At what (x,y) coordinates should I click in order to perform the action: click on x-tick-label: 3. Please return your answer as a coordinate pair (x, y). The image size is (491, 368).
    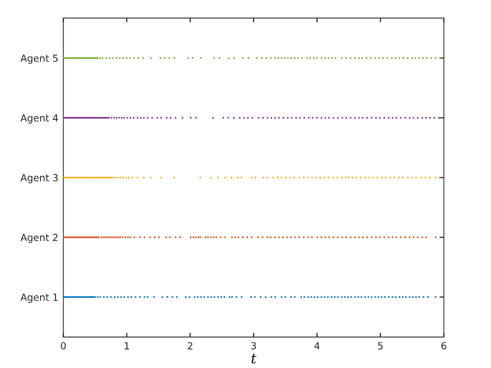
    Looking at the image, I should click on (253, 346).